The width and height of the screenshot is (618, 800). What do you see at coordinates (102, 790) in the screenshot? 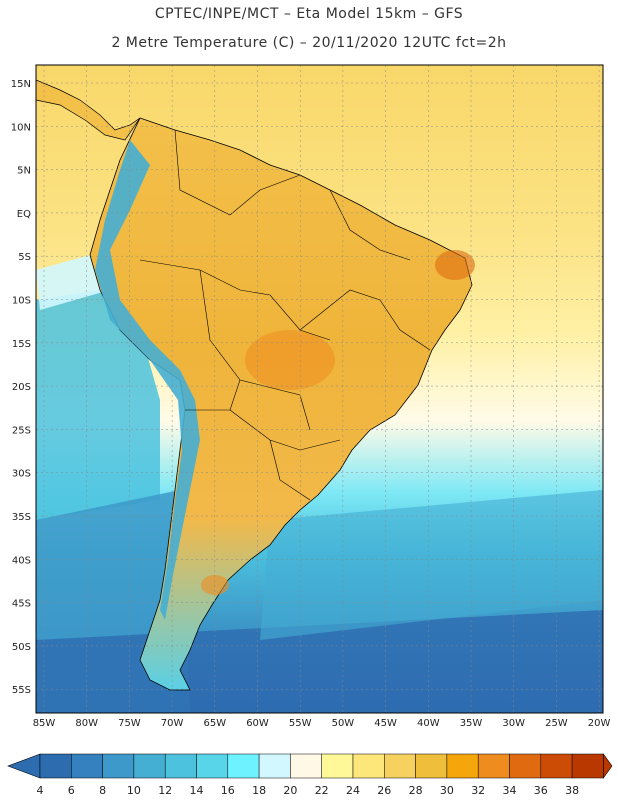
I see `colorbar-label: 8` at bounding box center [102, 790].